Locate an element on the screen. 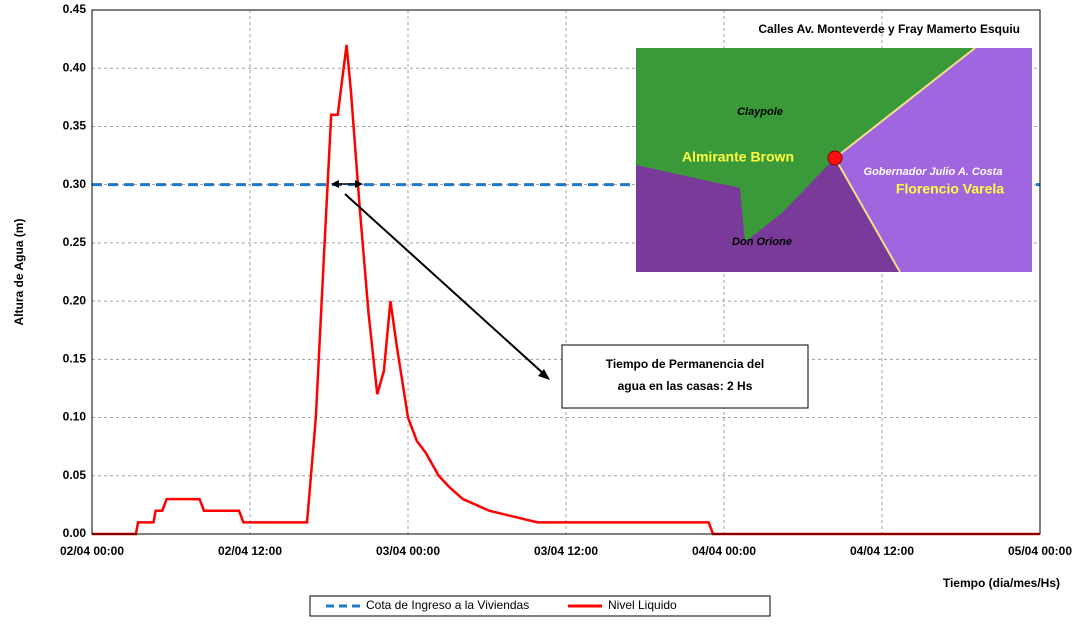 The height and width of the screenshot is (625, 1089). map-label: Almirante Brown is located at coordinates (738, 157).